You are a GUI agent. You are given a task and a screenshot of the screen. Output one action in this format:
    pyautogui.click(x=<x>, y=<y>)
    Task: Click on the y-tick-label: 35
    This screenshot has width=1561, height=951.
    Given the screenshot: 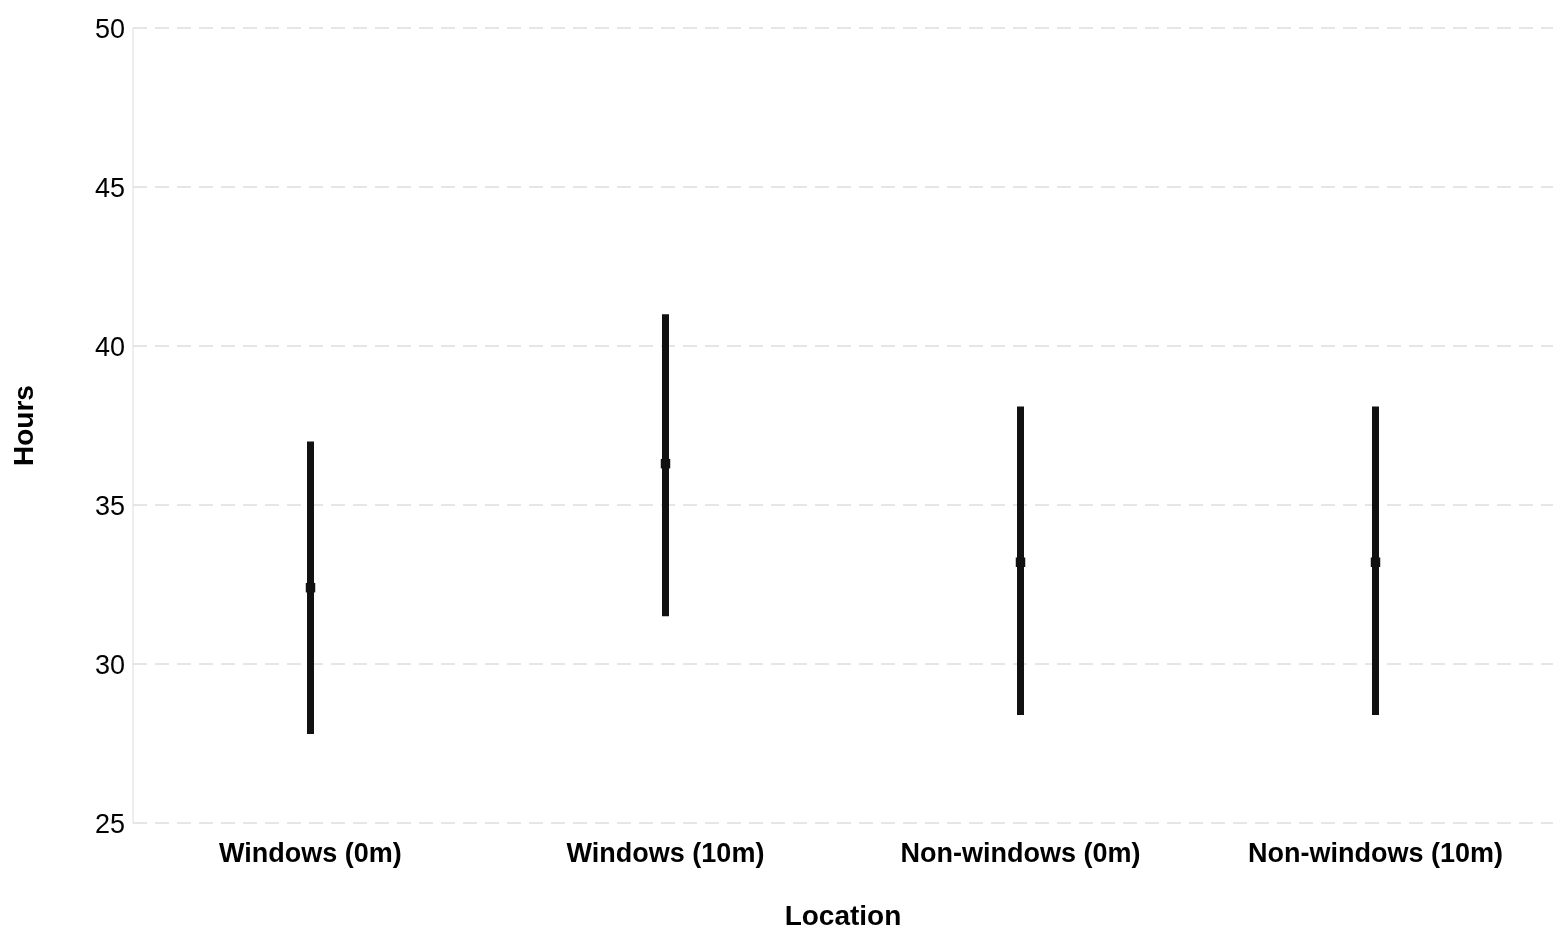 What is the action you would take?
    pyautogui.click(x=109, y=505)
    